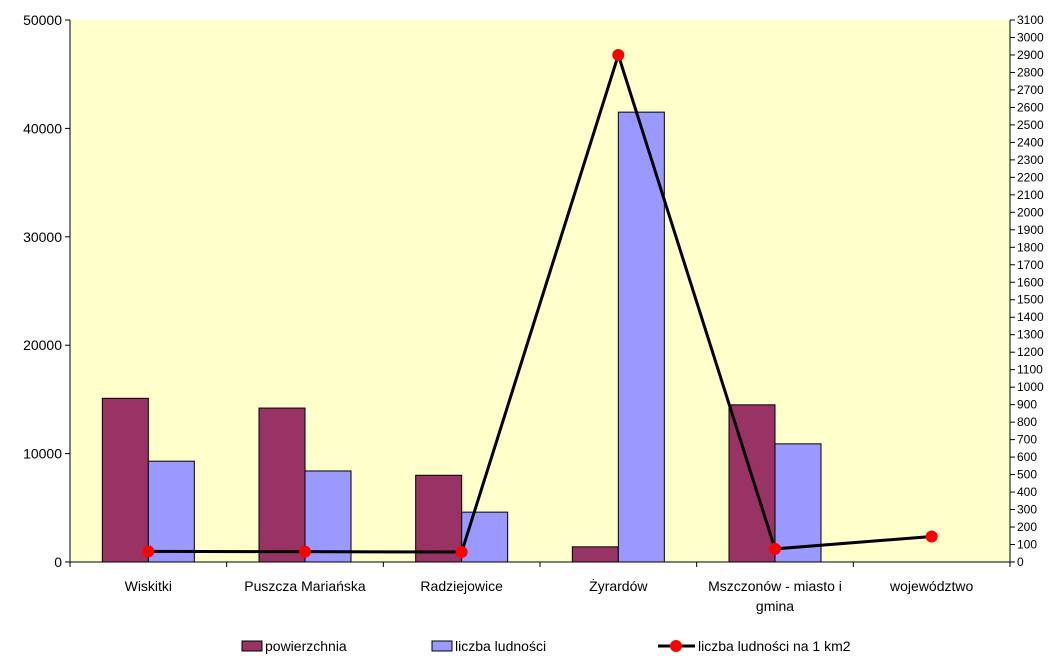 This screenshot has width=1060, height=661. Describe the element at coordinates (42, 20) in the screenshot. I see `y-left-tick-label-5: 50000` at that location.